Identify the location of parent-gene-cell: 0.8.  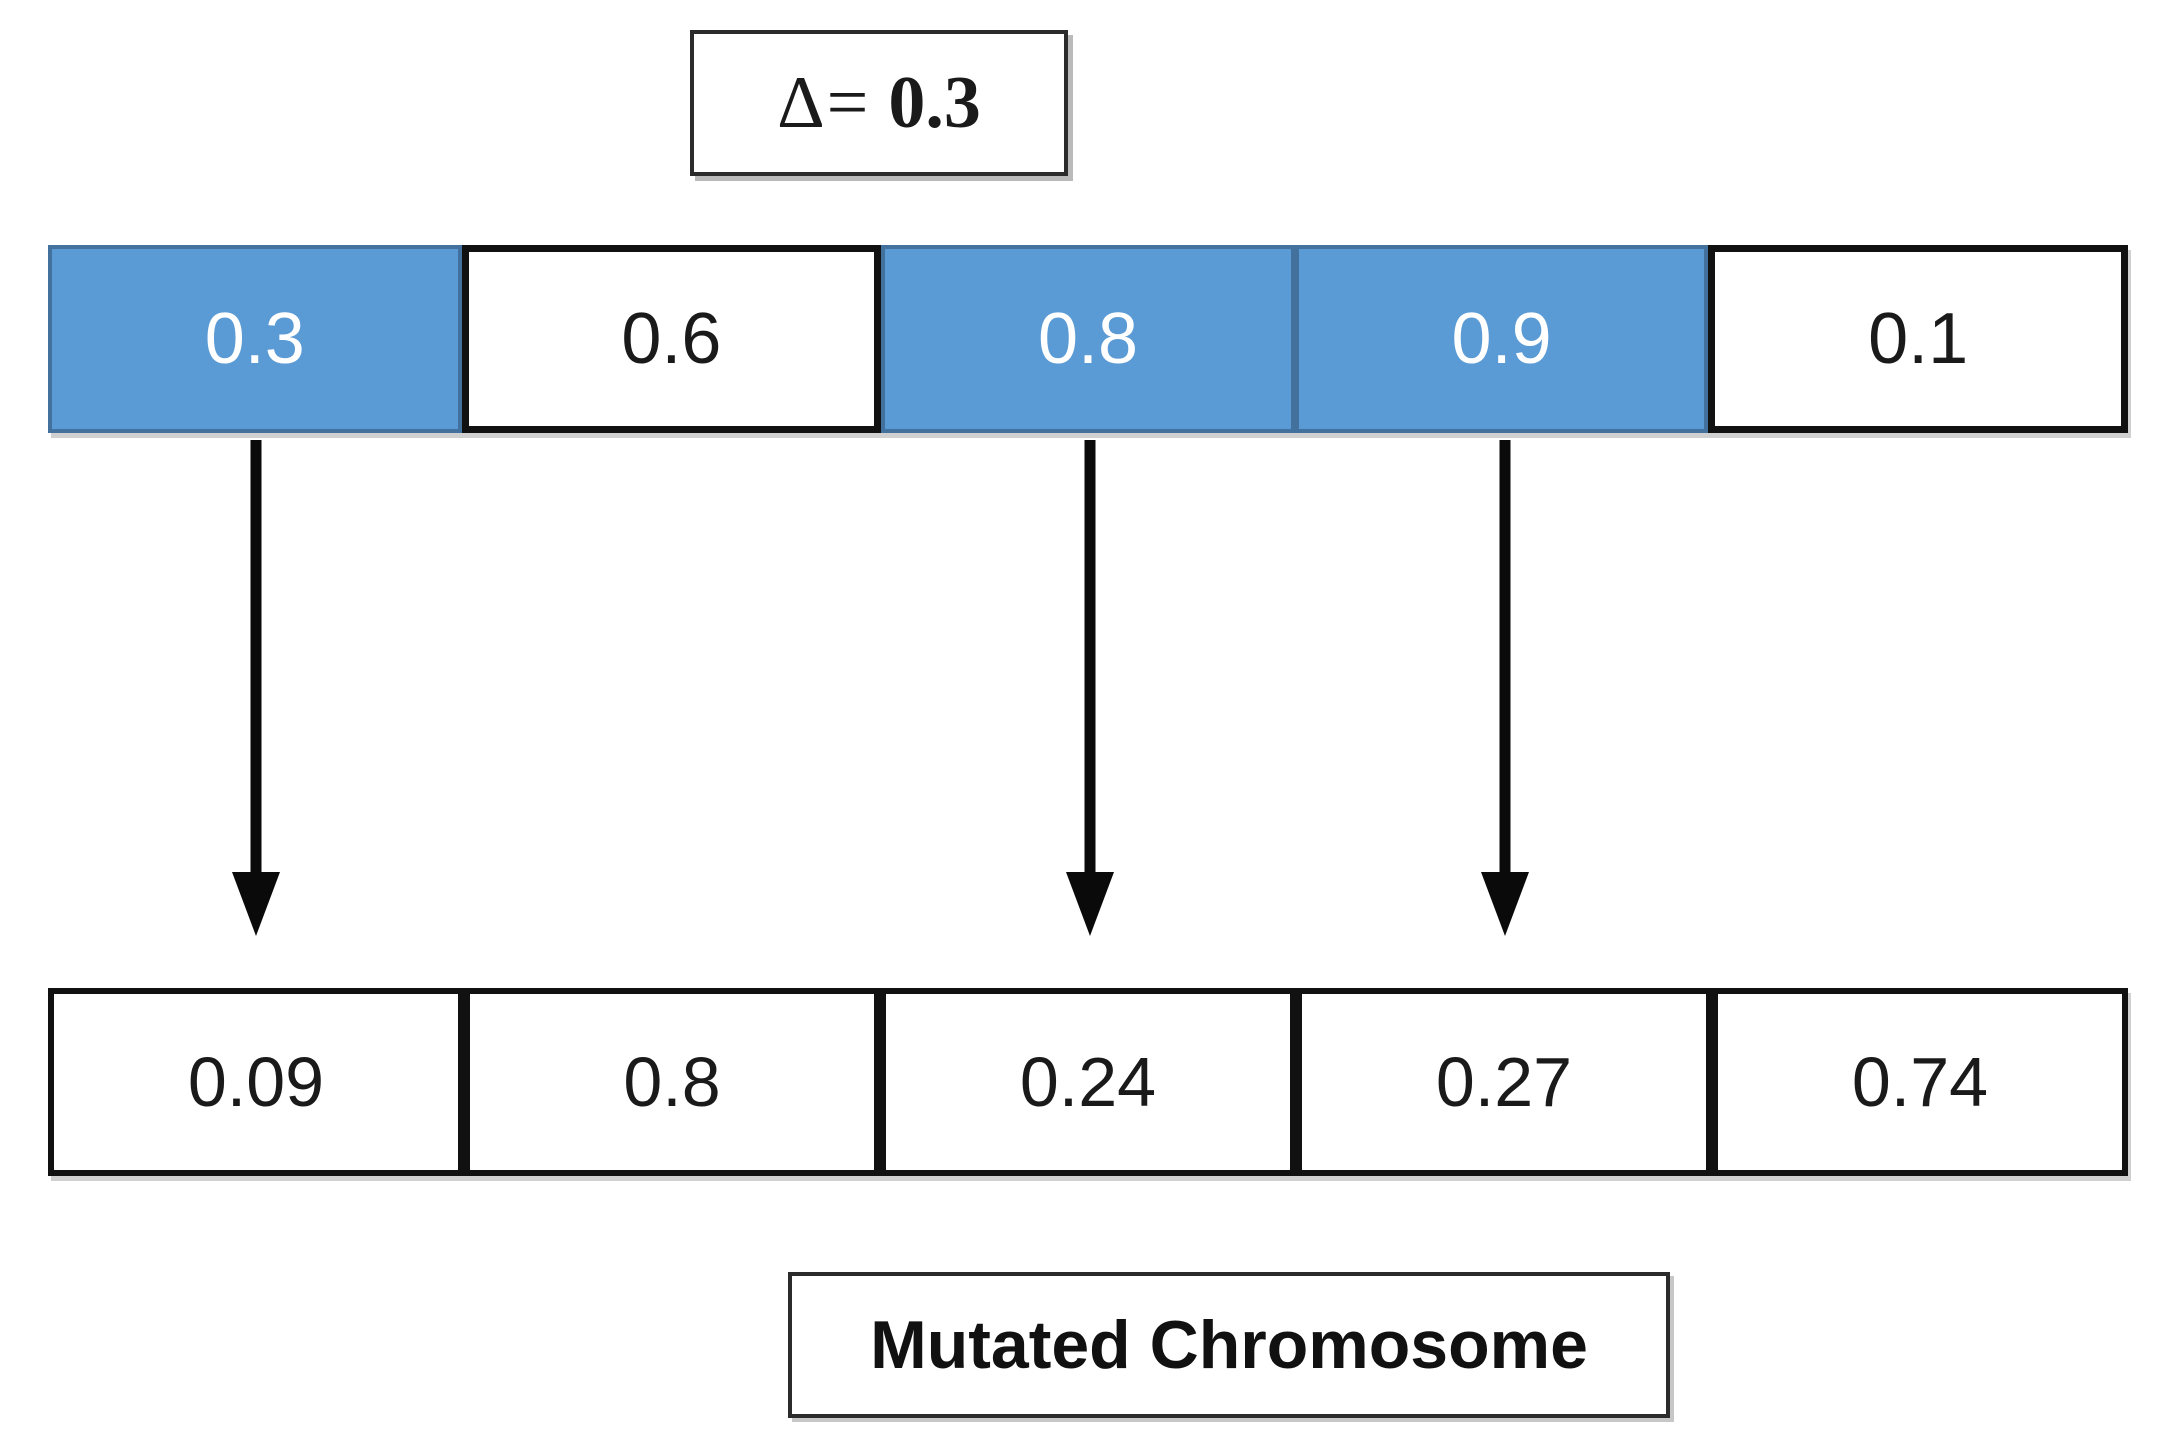
(1088, 339).